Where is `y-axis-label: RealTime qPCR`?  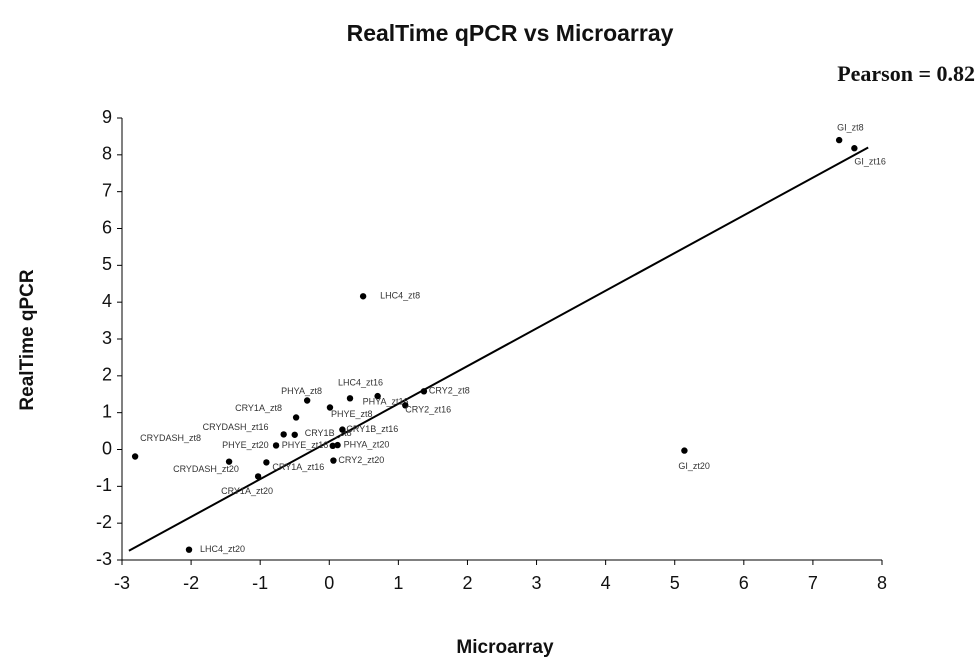
y-axis-label: RealTime qPCR is located at coordinates (27, 339).